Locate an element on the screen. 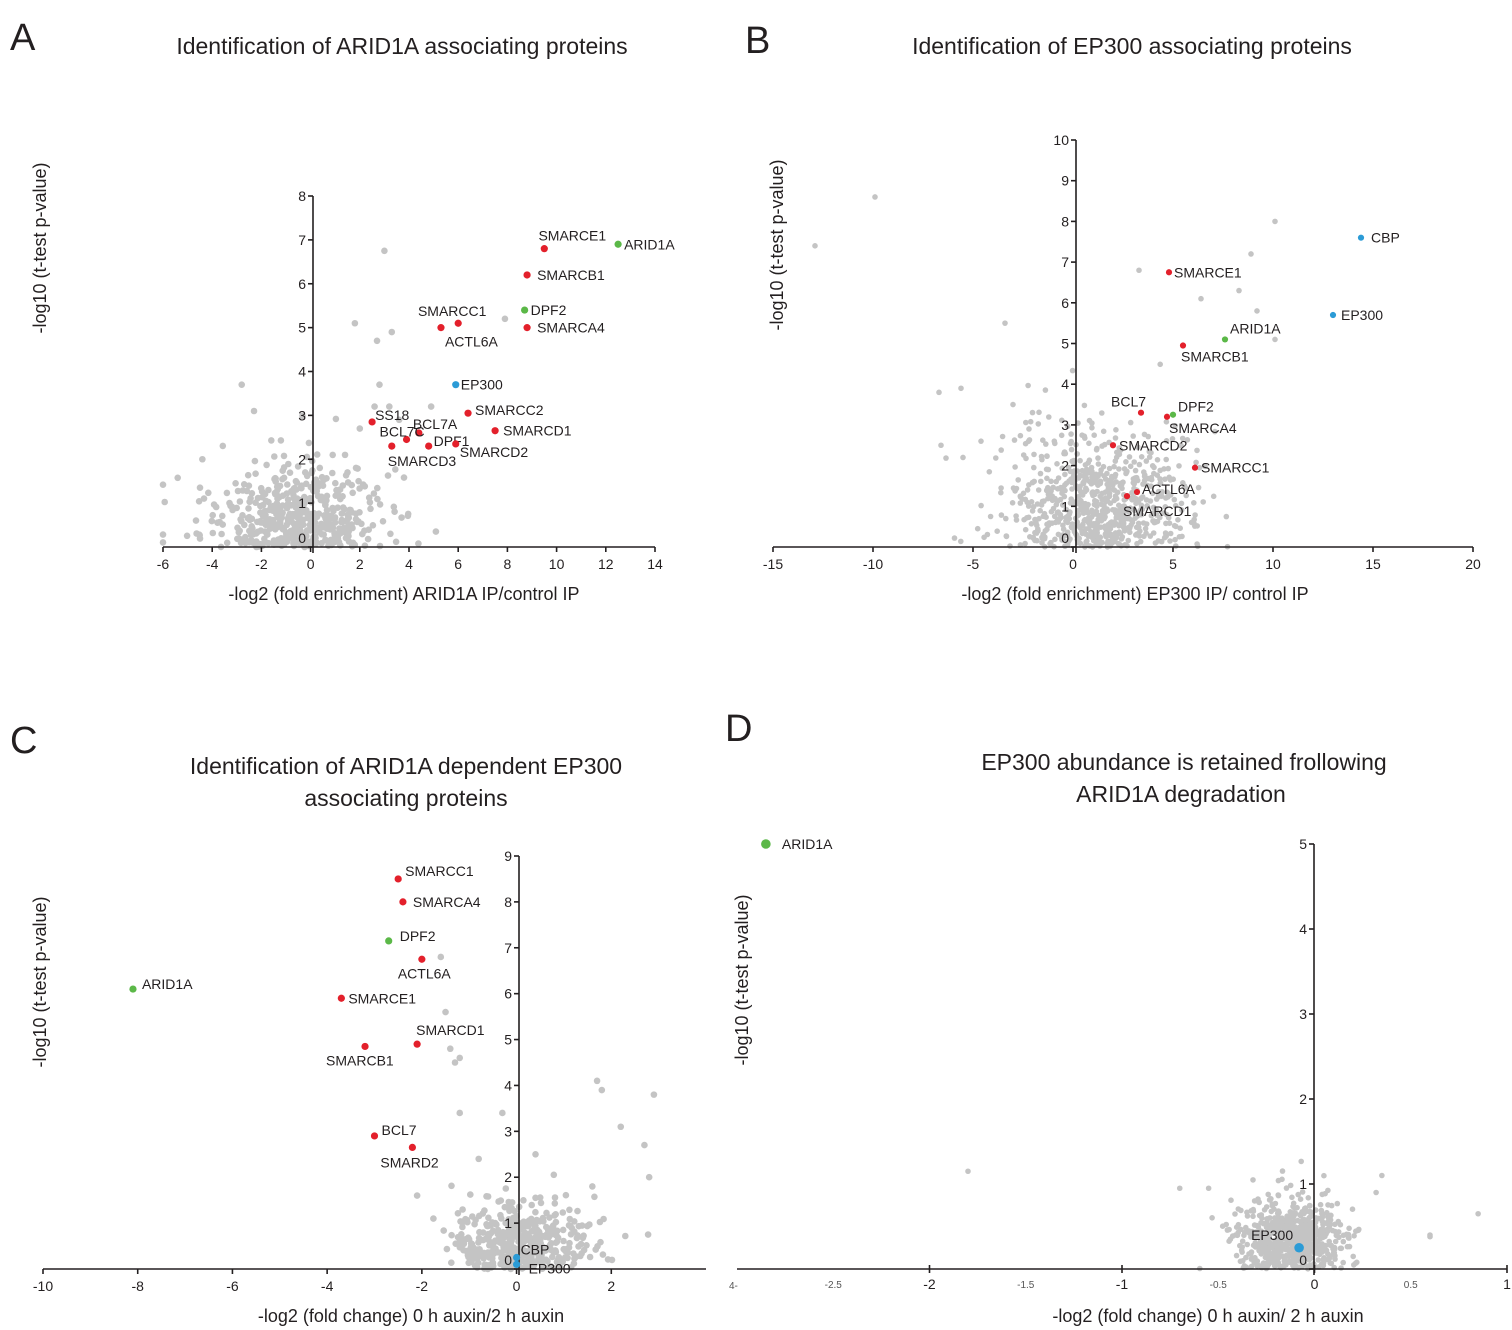 The height and width of the screenshot is (1330, 1512). panel-d-y-tick-label: 2 is located at coordinates (1303, 1099).